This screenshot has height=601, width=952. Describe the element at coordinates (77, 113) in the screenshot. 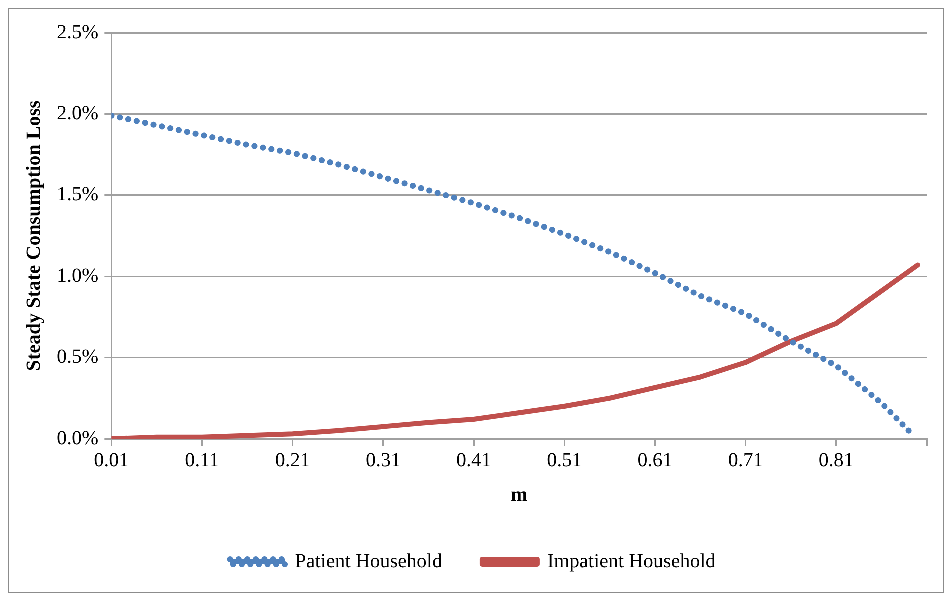

I see `y-tick-label: 2.0%` at that location.